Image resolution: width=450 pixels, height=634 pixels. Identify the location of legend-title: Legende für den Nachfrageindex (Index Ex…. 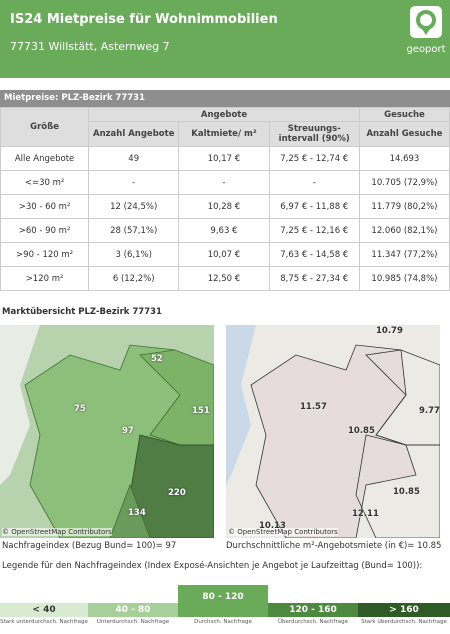
(212, 566).